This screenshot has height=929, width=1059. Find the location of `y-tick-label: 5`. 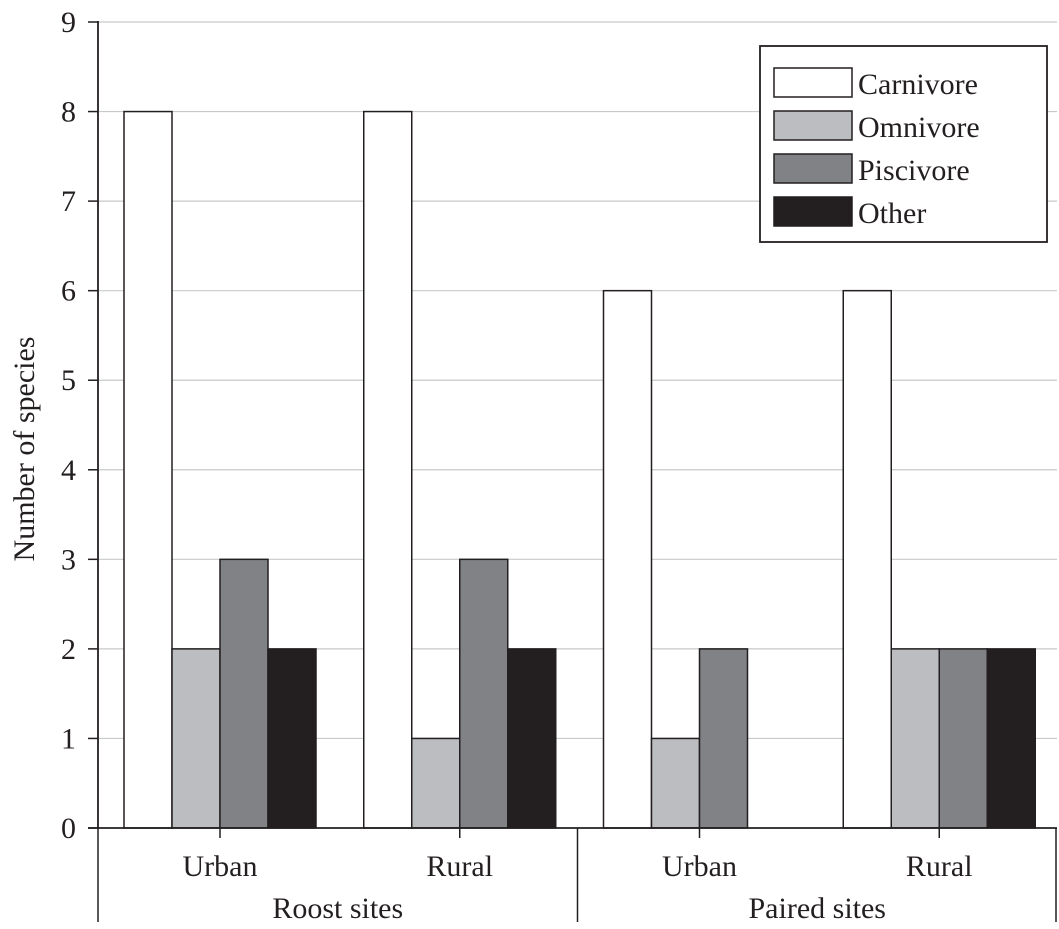

y-tick-label: 5 is located at coordinates (68, 380).